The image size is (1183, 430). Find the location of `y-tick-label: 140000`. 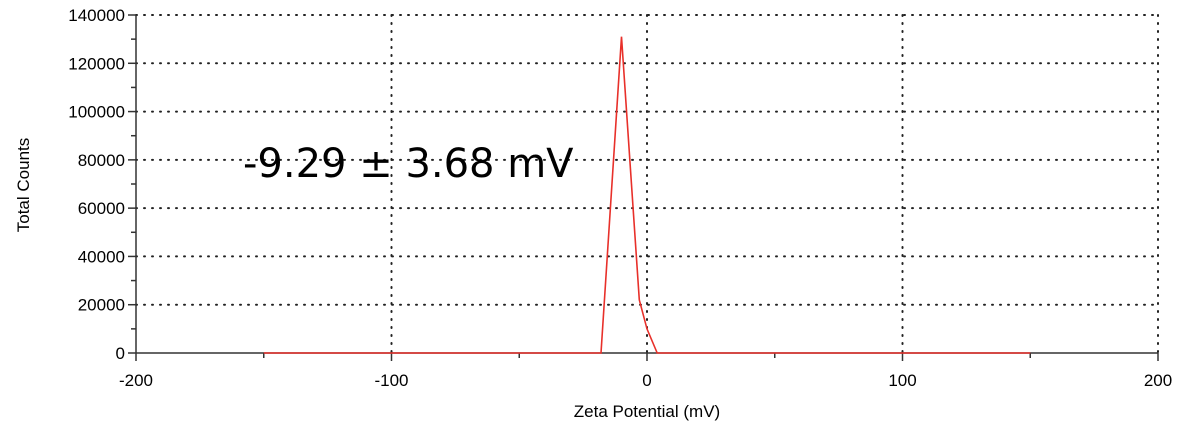

y-tick-label: 140000 is located at coordinates (96, 15).